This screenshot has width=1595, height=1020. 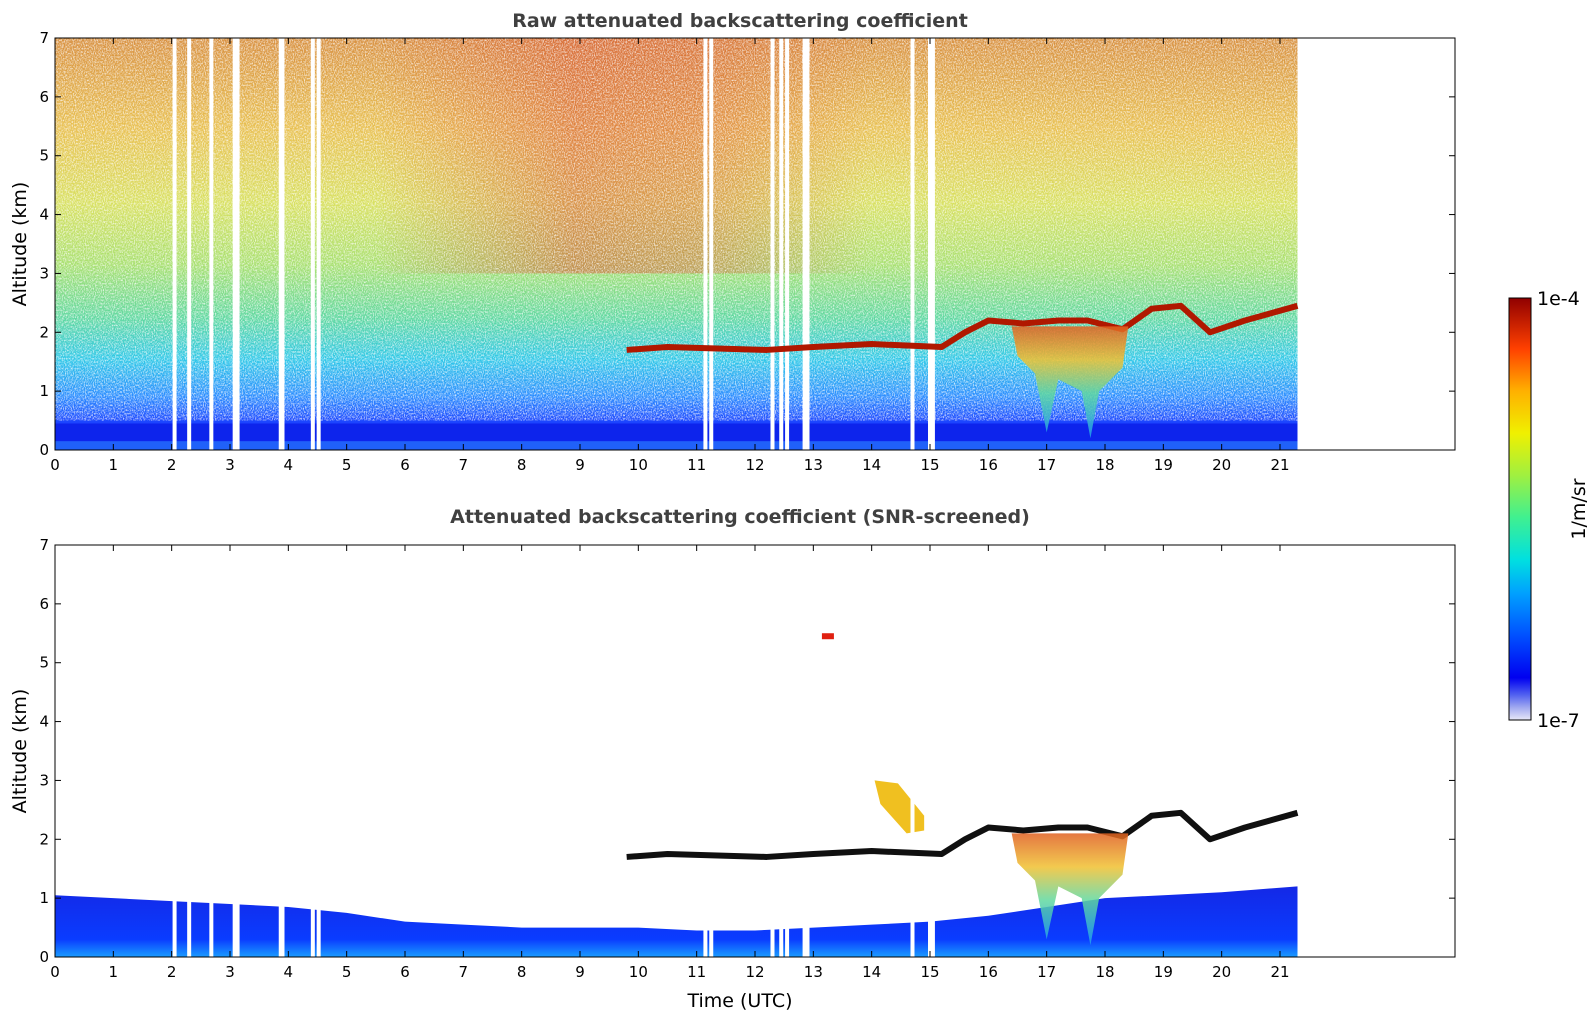 I want to click on y-tick-label: 3, so click(x=44, y=780).